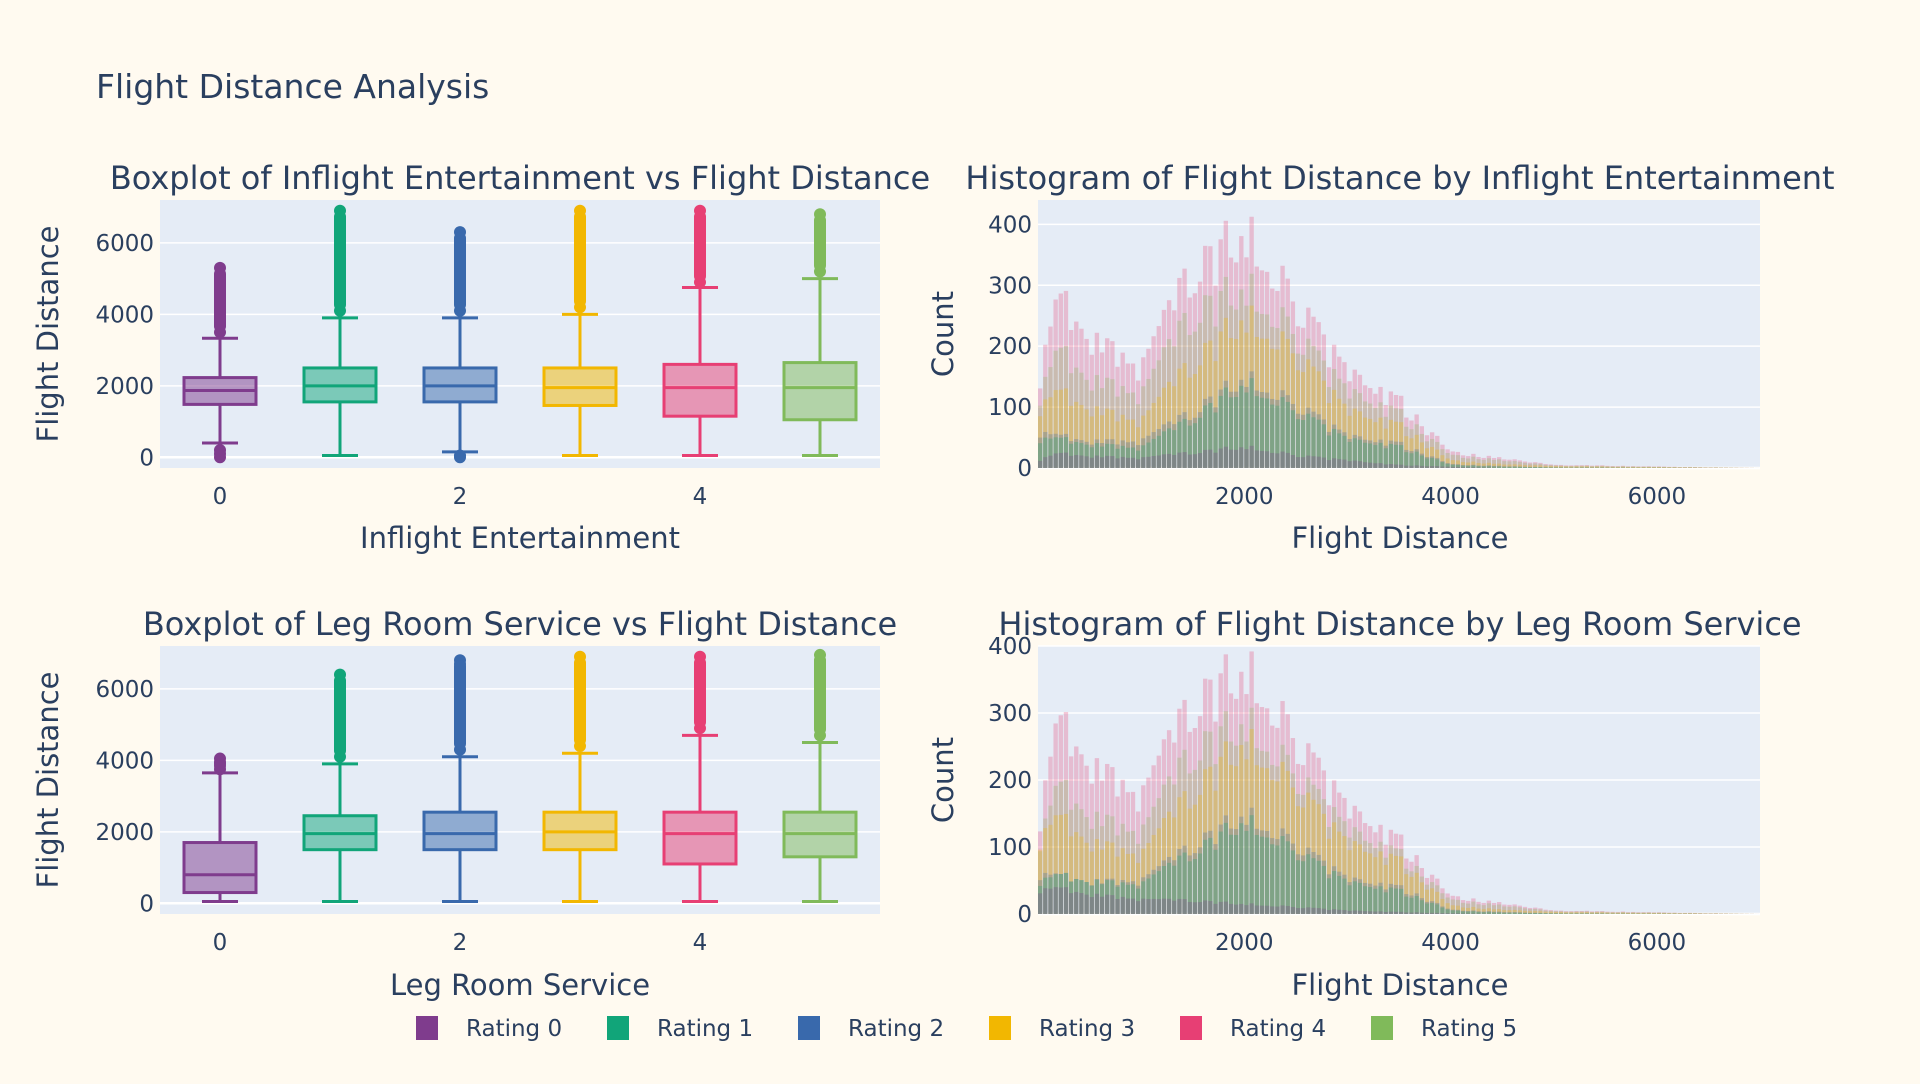  I want to click on x-tick-label: 4000, so click(1450, 497).